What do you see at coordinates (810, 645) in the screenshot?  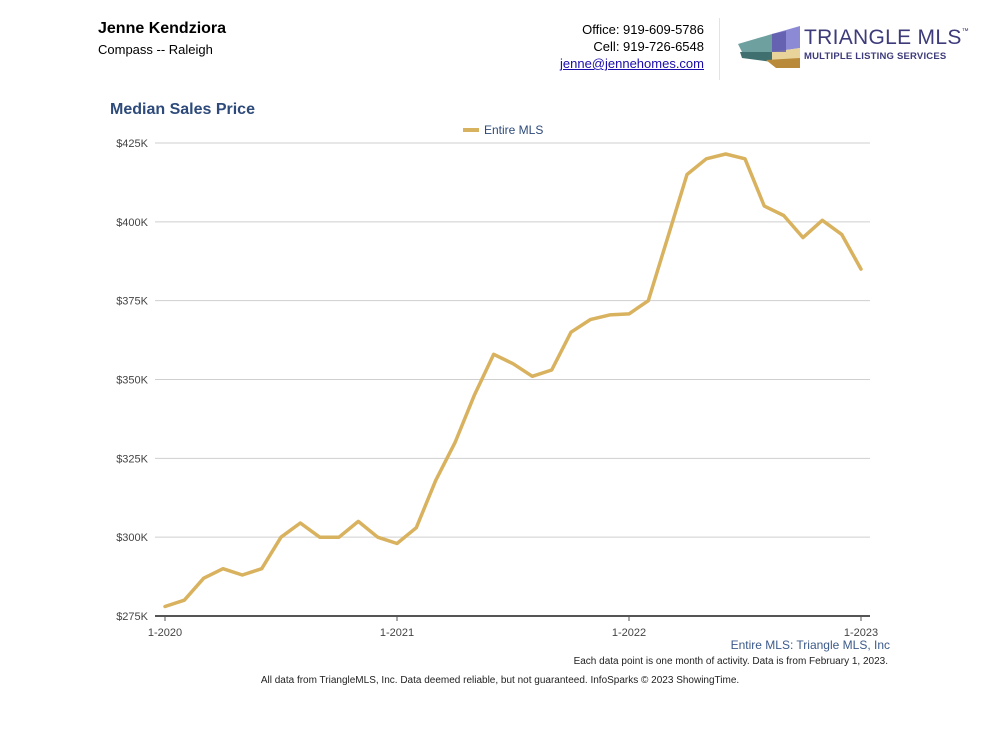 I see `footer-source: Entire MLS: Triangle MLS, Inc` at bounding box center [810, 645].